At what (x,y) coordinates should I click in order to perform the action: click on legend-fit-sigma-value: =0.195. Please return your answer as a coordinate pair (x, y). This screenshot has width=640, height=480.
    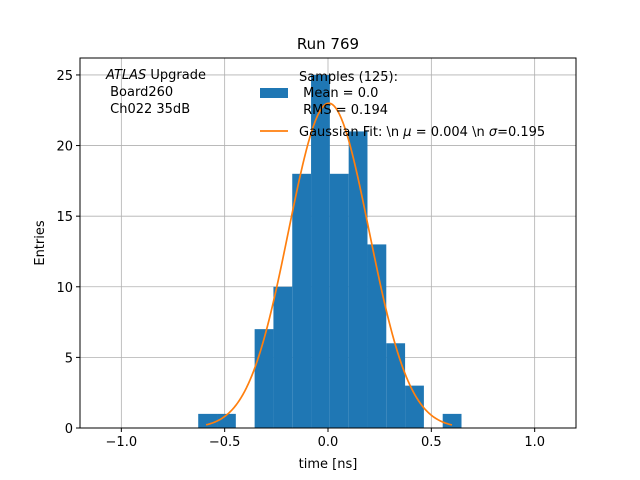
    Looking at the image, I should click on (521, 132).